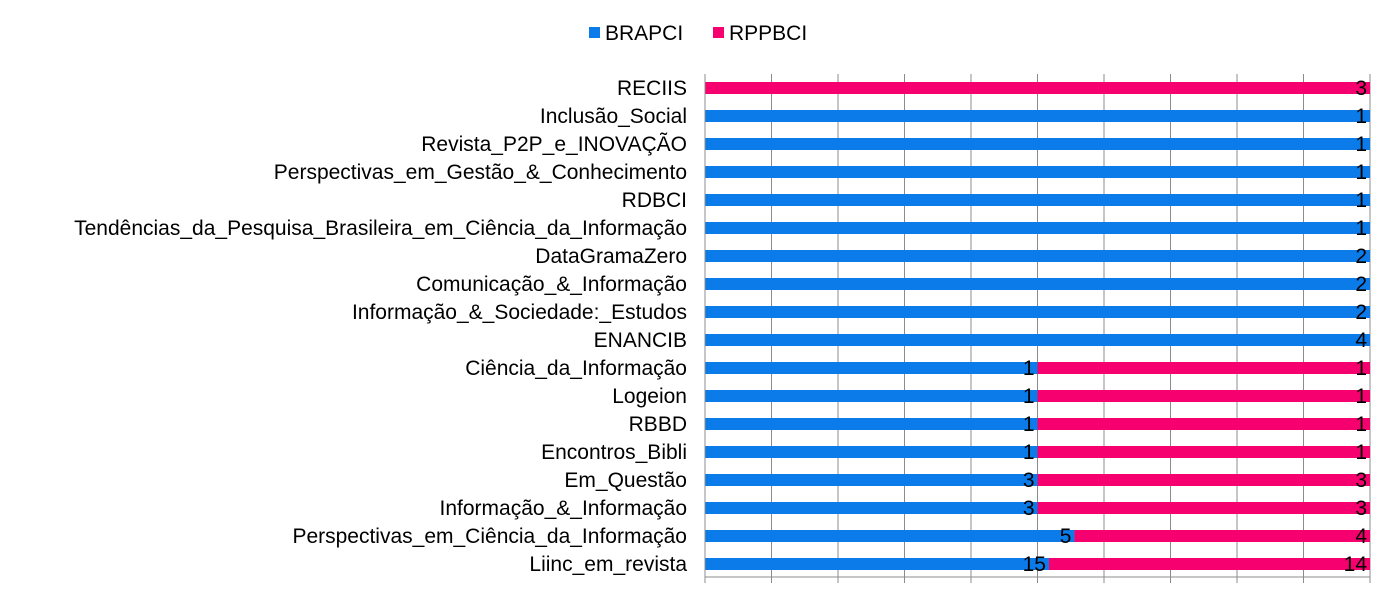  Describe the element at coordinates (658, 424) in the screenshot. I see `category-label: RBBD` at that location.